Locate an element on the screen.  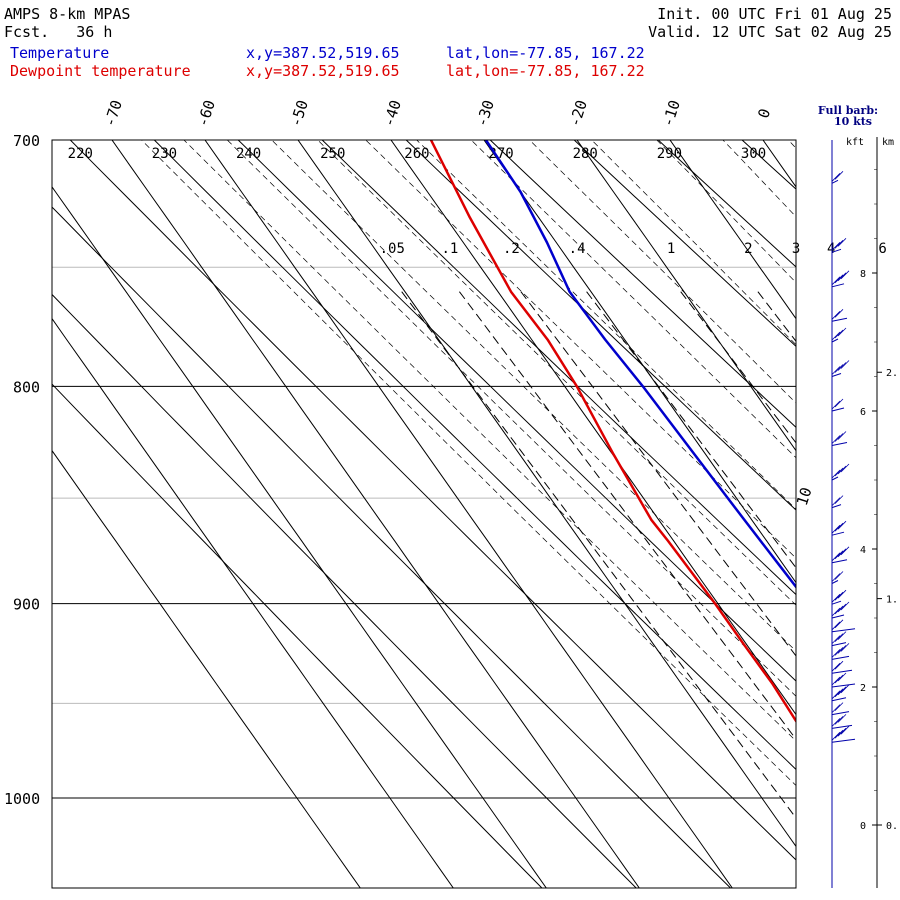
isotherm-label: -40 is located at coordinates (391, 113).